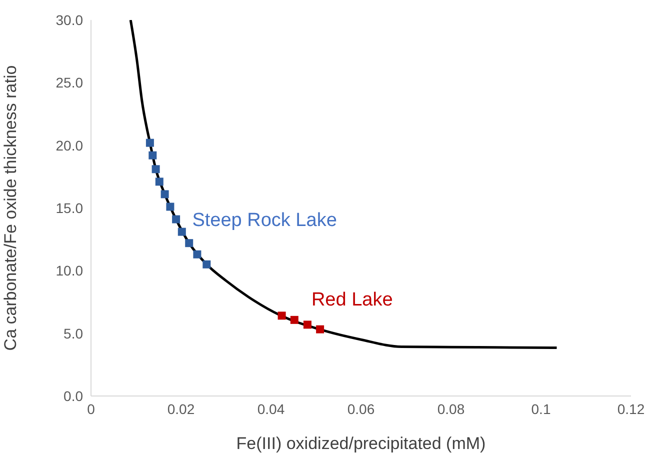 The width and height of the screenshot is (649, 459). I want to click on x-tick-label: 0.08, so click(451, 408).